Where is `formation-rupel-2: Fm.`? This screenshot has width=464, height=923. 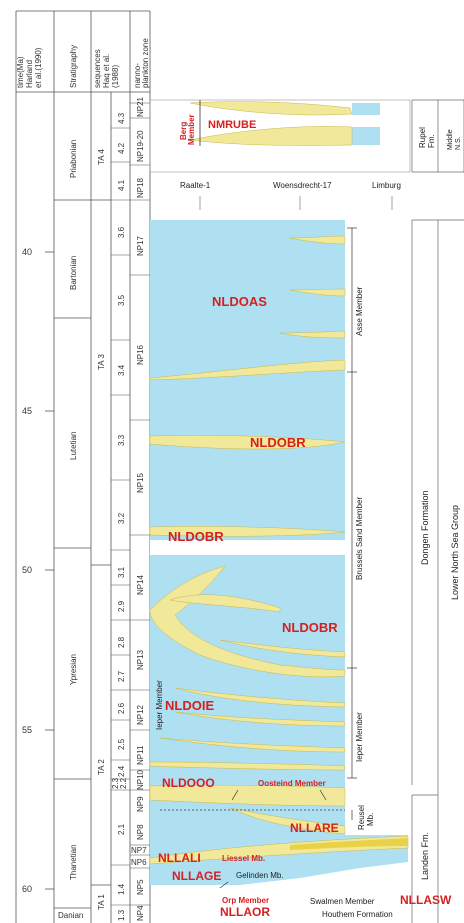
formation-rupel-2: Fm. is located at coordinates (431, 141).